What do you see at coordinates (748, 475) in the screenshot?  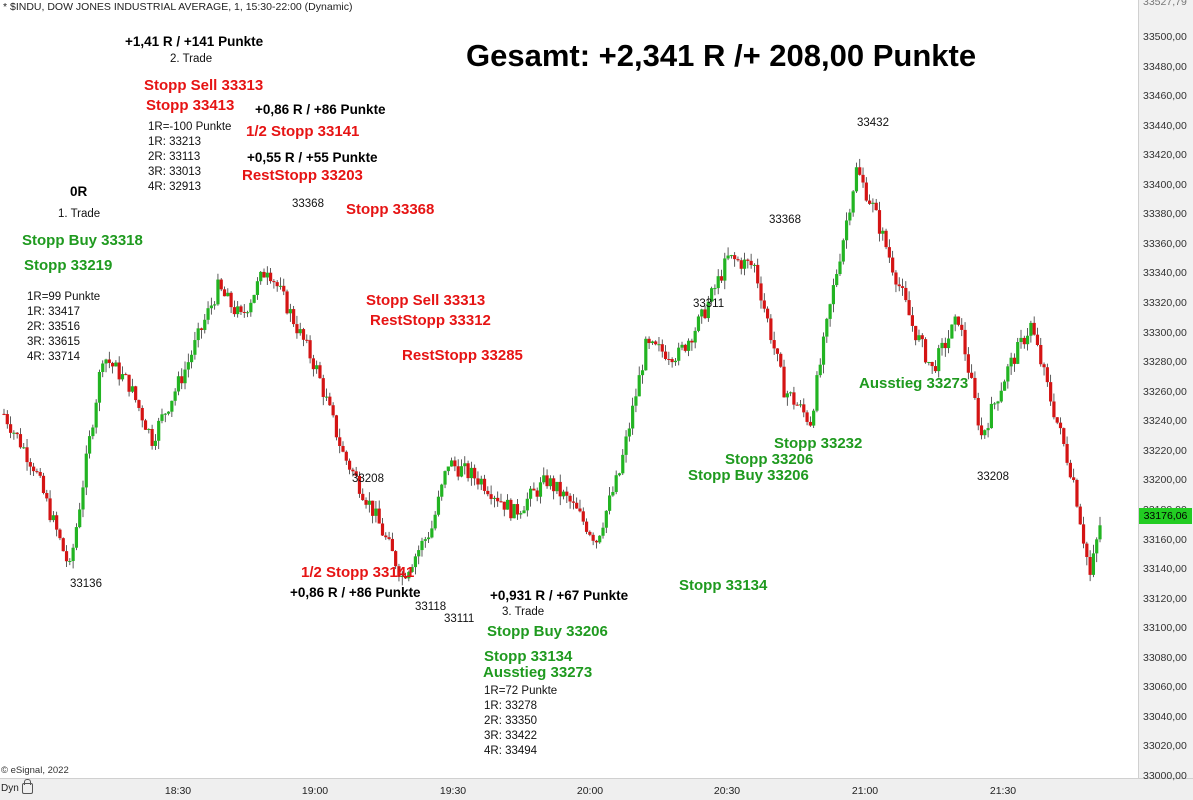 I see `annotation-stop-buy-33206: Stopp Buy 33206` at bounding box center [748, 475].